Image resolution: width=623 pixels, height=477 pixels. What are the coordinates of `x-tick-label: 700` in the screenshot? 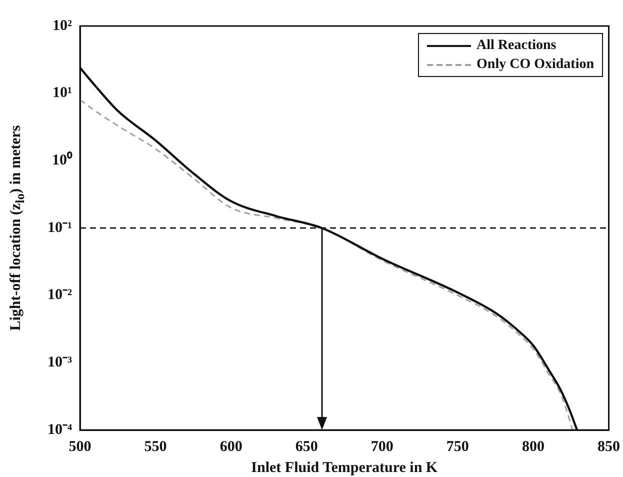 It's located at (382, 446).